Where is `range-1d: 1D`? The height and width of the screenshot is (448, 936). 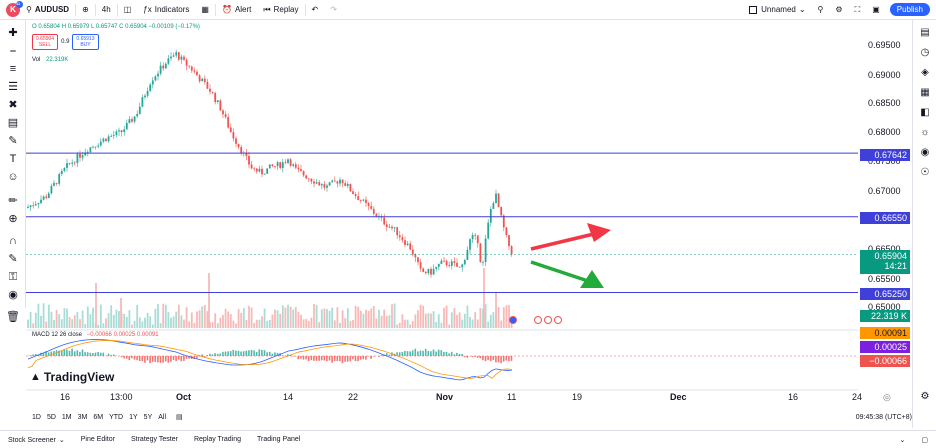 range-1d: 1D is located at coordinates (36, 417).